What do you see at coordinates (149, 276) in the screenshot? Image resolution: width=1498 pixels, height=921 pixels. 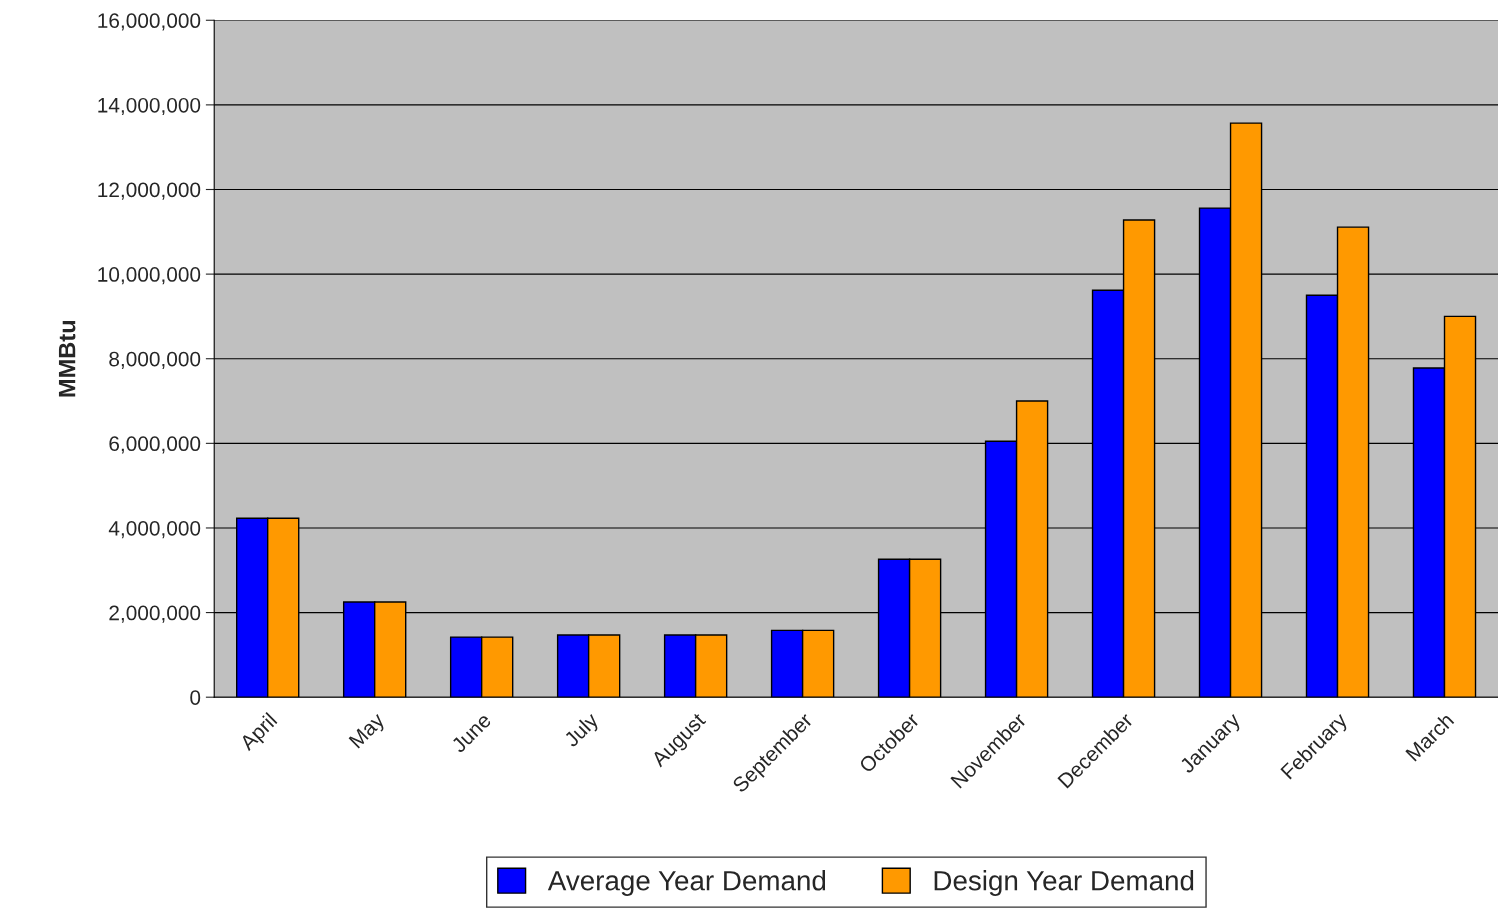 I see `y-tick-label: 10,000,000` at bounding box center [149, 276].